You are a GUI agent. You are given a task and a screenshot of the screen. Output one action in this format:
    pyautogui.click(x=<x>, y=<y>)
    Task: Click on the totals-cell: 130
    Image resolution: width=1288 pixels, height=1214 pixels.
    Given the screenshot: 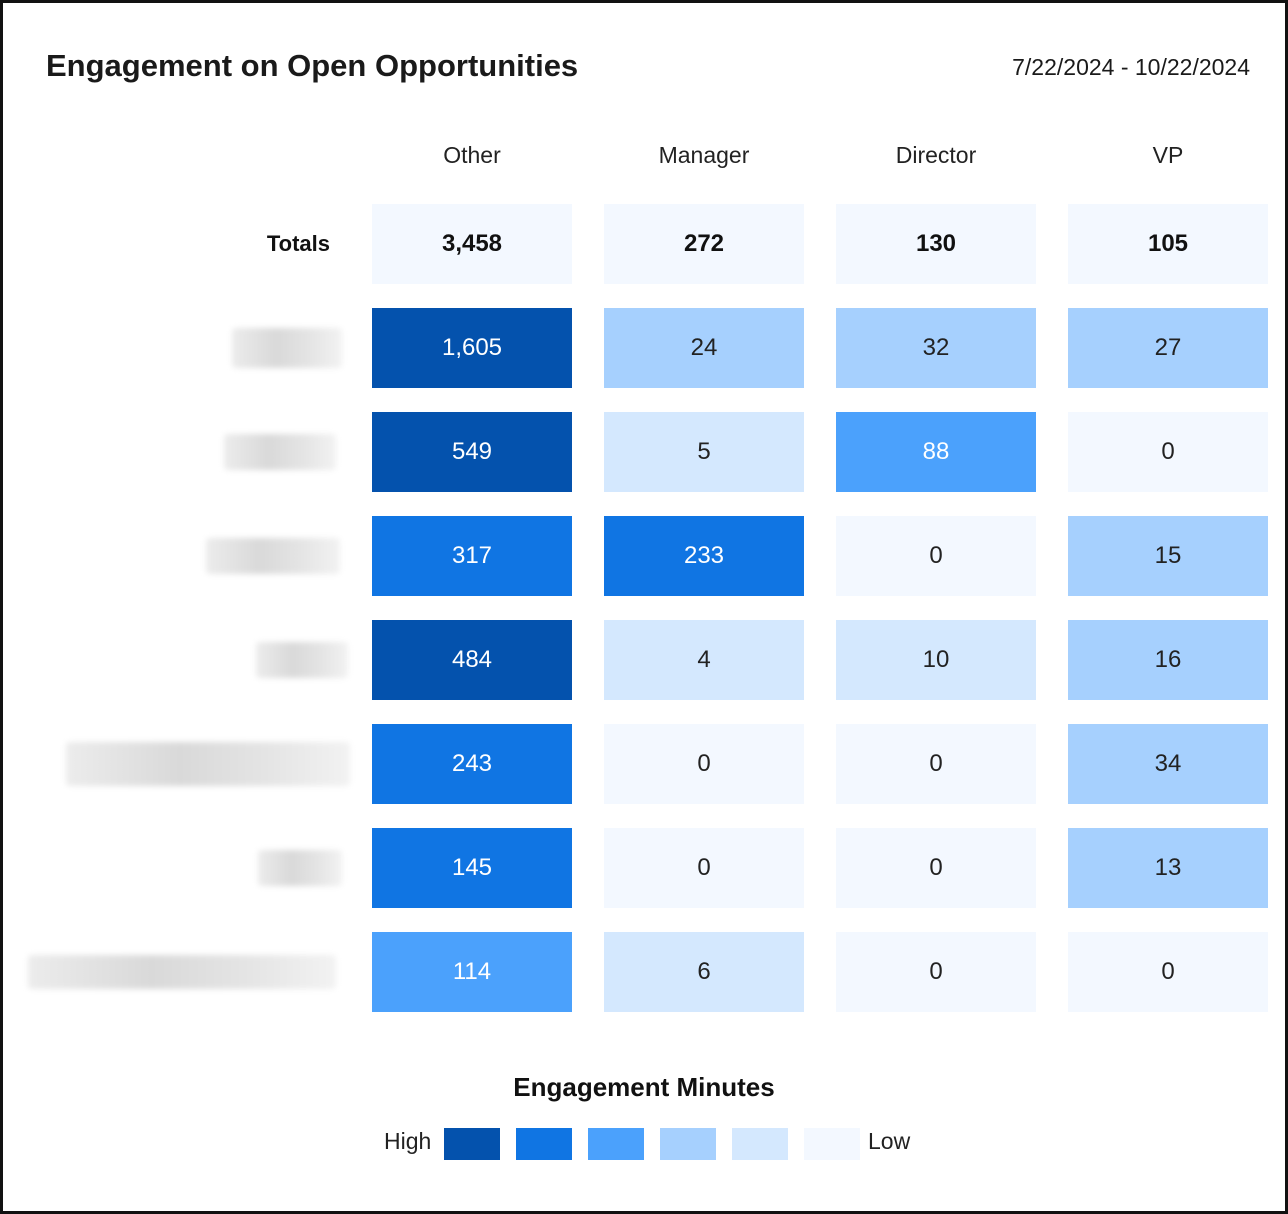 What is the action you would take?
    pyautogui.click(x=936, y=244)
    